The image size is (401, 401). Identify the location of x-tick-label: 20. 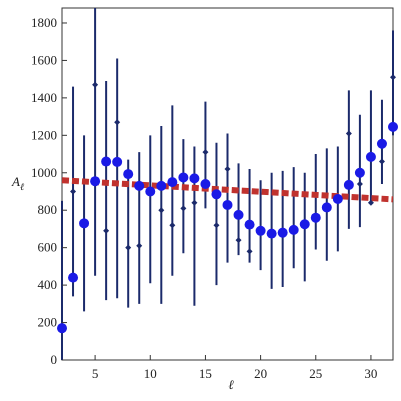
(260, 373).